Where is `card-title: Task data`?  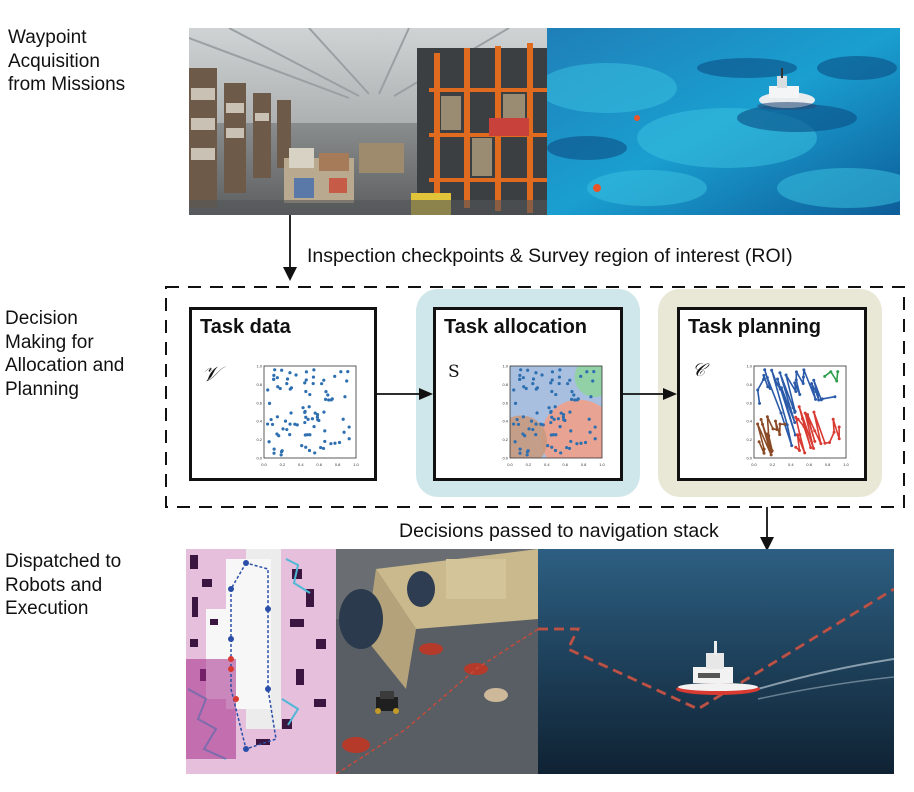 card-title: Task data is located at coordinates (245, 327).